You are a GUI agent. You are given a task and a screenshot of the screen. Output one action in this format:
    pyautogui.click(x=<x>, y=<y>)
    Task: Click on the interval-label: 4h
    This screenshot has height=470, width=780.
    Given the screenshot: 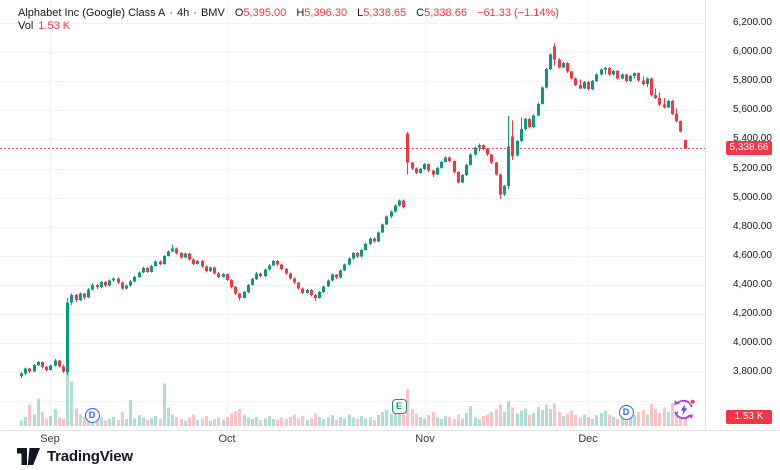 What is the action you would take?
    pyautogui.click(x=183, y=13)
    